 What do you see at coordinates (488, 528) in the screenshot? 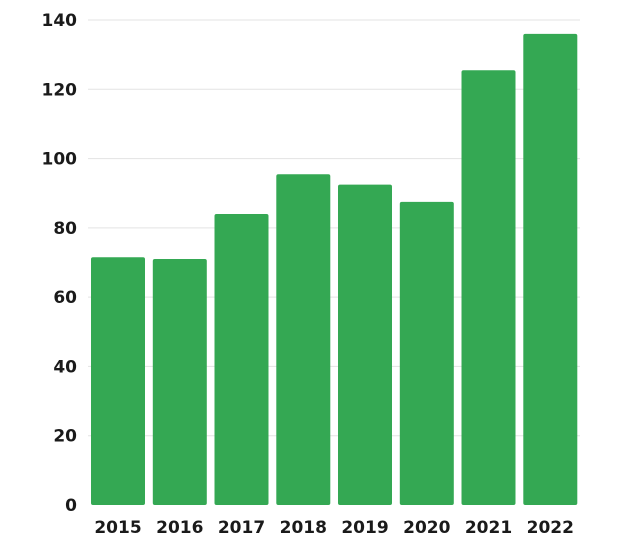
I see `x-tick-label-2021: 2021` at bounding box center [488, 528].